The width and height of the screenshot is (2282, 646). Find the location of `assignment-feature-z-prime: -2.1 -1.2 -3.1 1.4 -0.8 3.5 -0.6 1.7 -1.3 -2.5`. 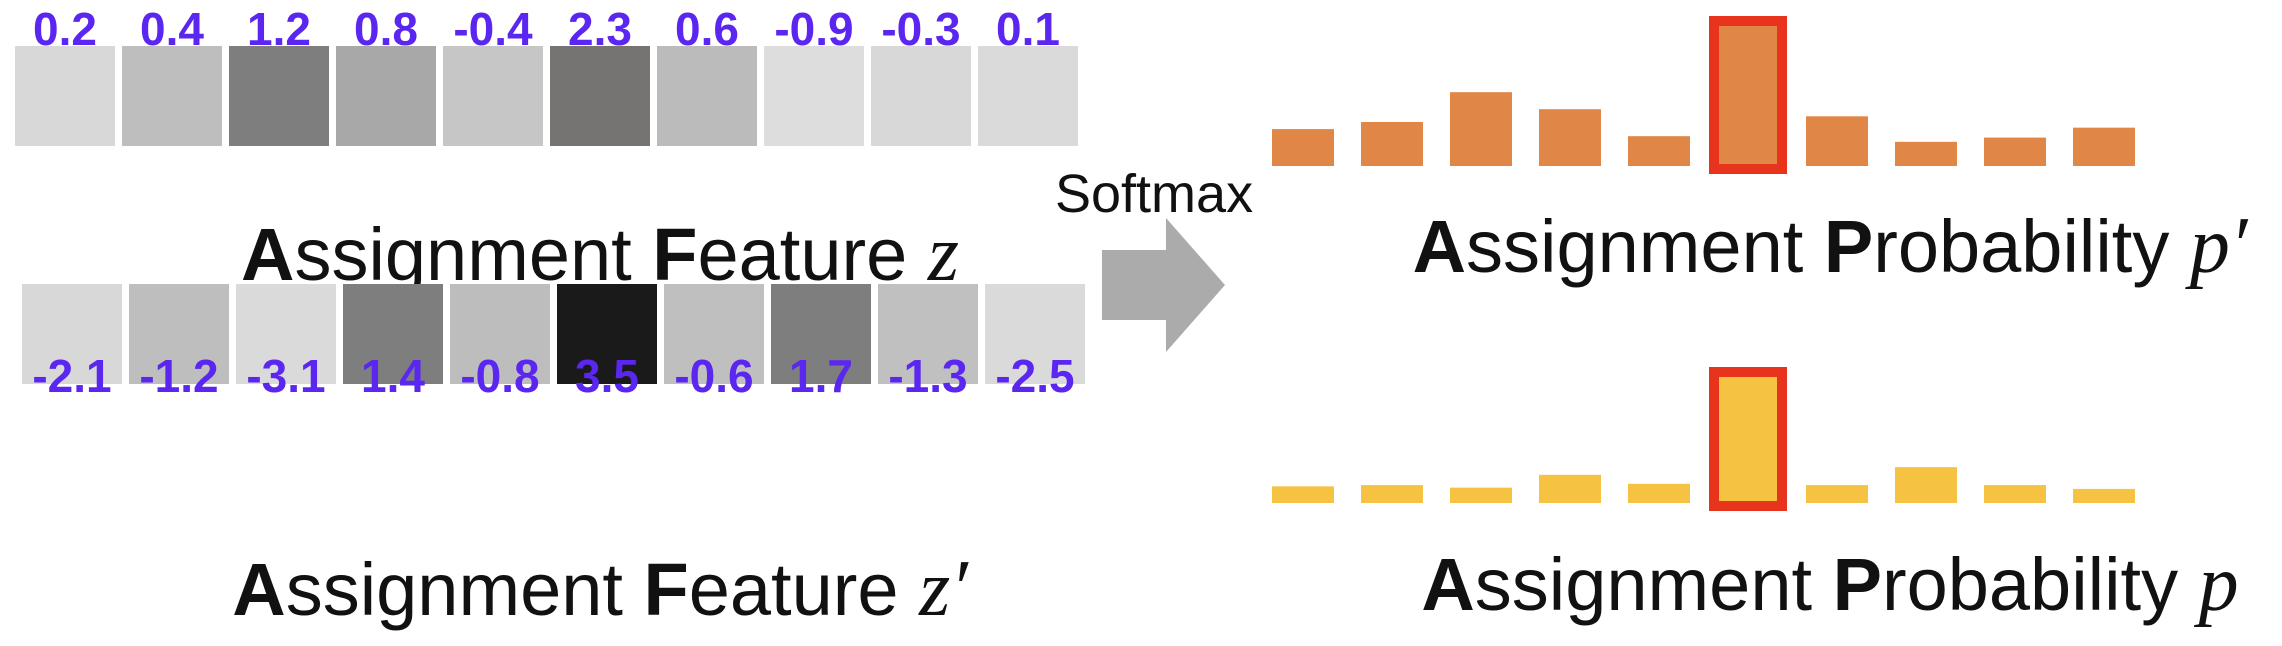

assignment-feature-z-prime: -2.1 -1.2 -3.1 1.4 -0.8 3.5 -0.6 1.7 -1.3 -2.5 is located at coordinates (553, 343).